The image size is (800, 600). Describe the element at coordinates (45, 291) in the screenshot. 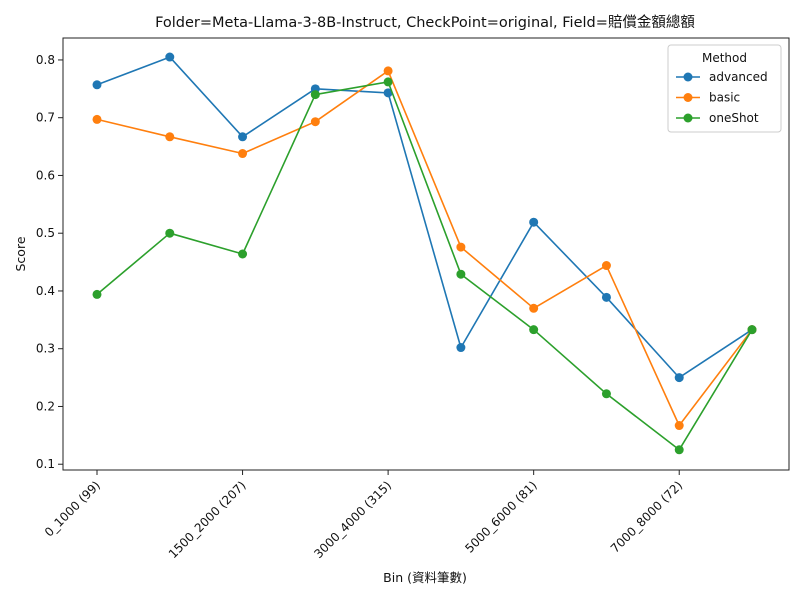

I see `y-tick-label: 0.4` at that location.